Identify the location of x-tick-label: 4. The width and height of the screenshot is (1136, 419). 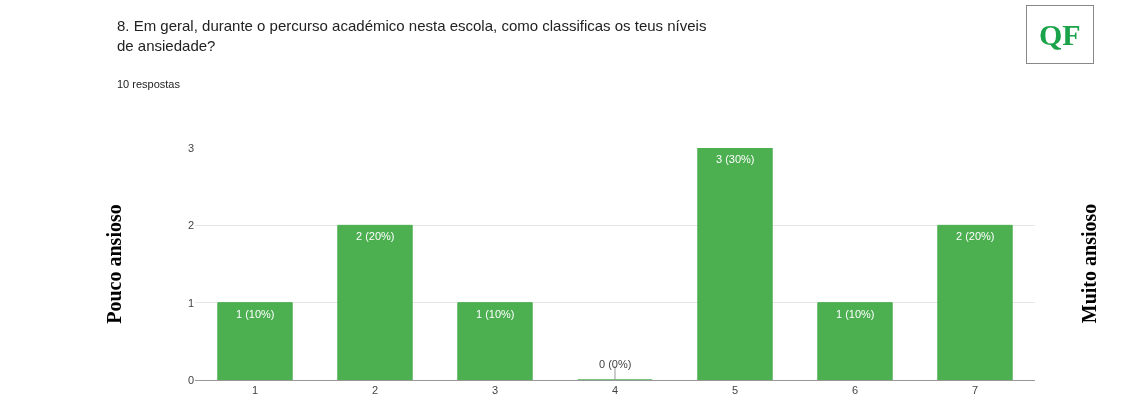
(615, 390).